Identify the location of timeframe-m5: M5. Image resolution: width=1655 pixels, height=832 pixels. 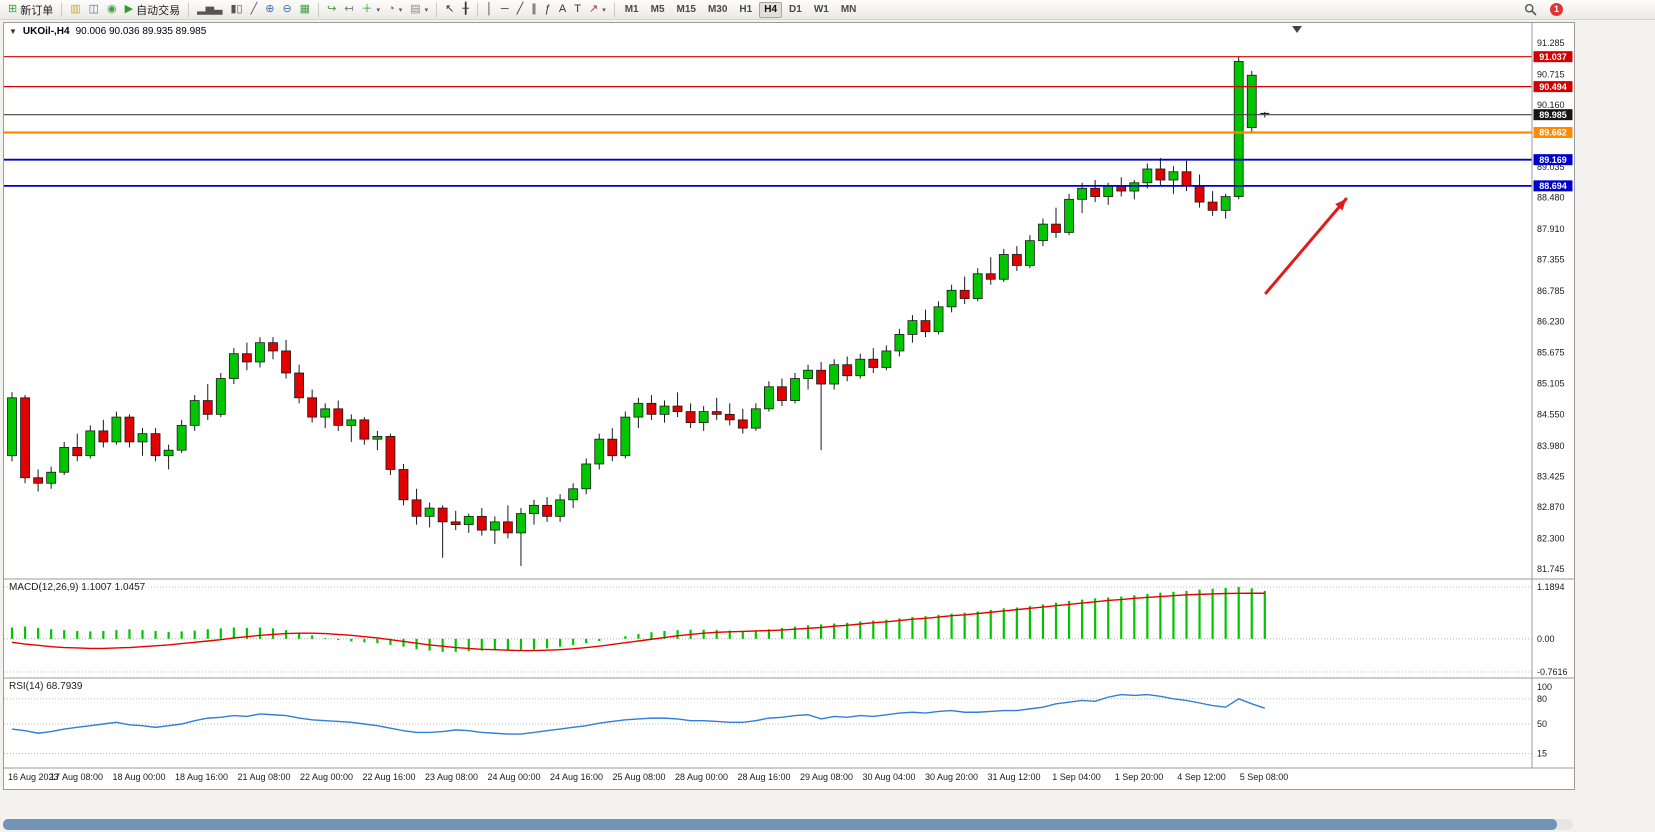
(658, 10).